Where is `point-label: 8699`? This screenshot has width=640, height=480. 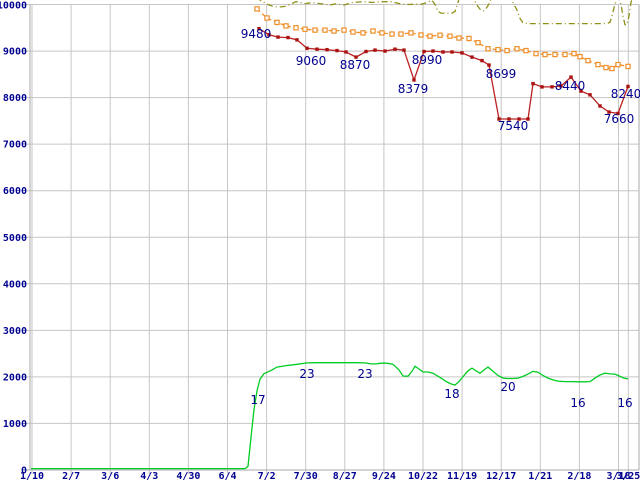 point-label: 8699 is located at coordinates (501, 74).